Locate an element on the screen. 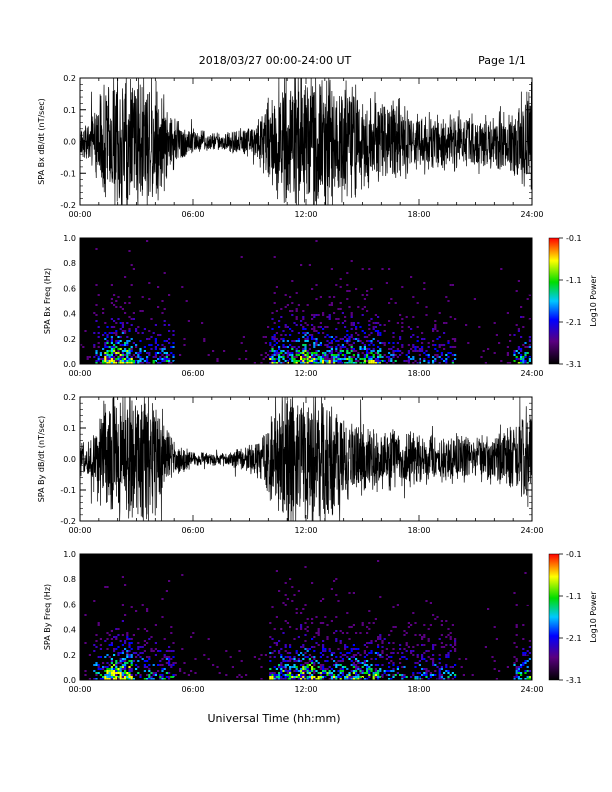  x-tick-label: 00:00 is located at coordinates (79, 214).